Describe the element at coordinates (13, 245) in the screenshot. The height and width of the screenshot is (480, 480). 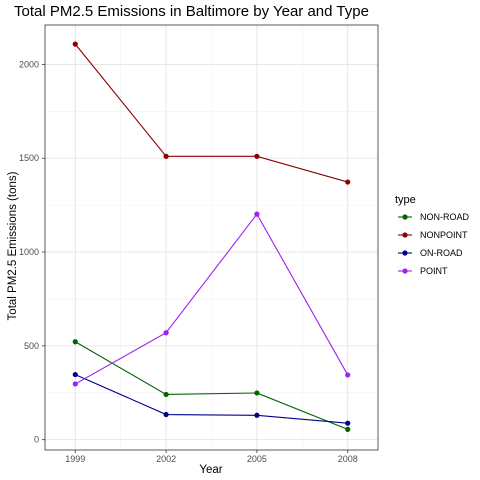
I see `y-axis-title: Total PM2.5 Emissions (tons)` at that location.